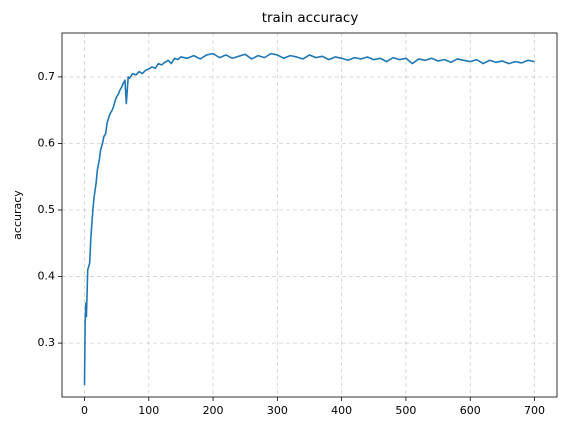 This screenshot has height=439, width=567. What do you see at coordinates (47, 276) in the screenshot?
I see `y-tick-label: 0.4` at bounding box center [47, 276].